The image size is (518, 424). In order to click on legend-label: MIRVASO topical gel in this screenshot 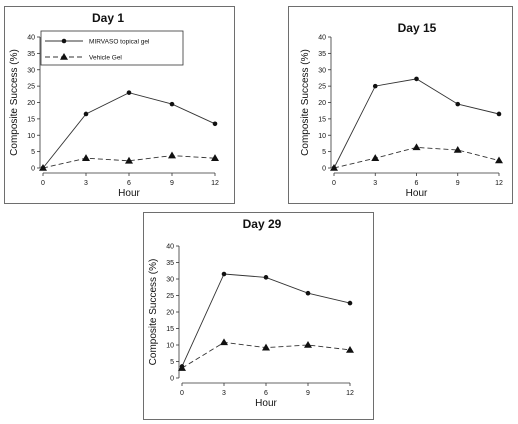, I will do `click(119, 42)`.